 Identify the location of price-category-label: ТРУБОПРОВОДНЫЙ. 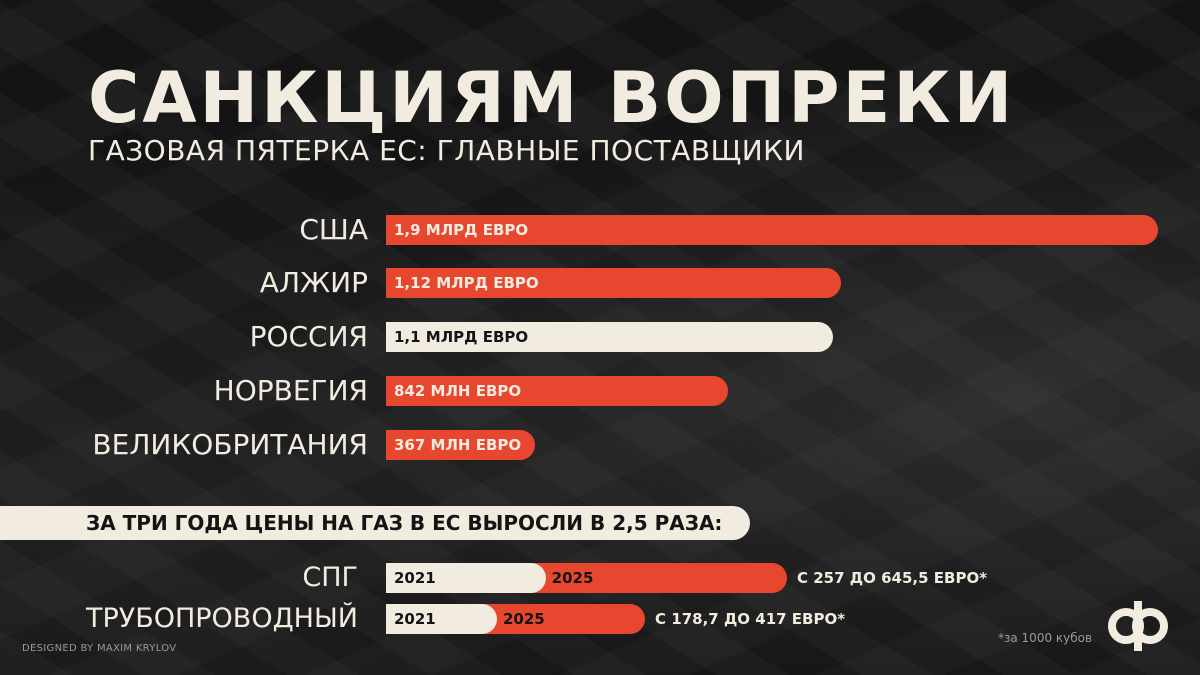
(221, 618).